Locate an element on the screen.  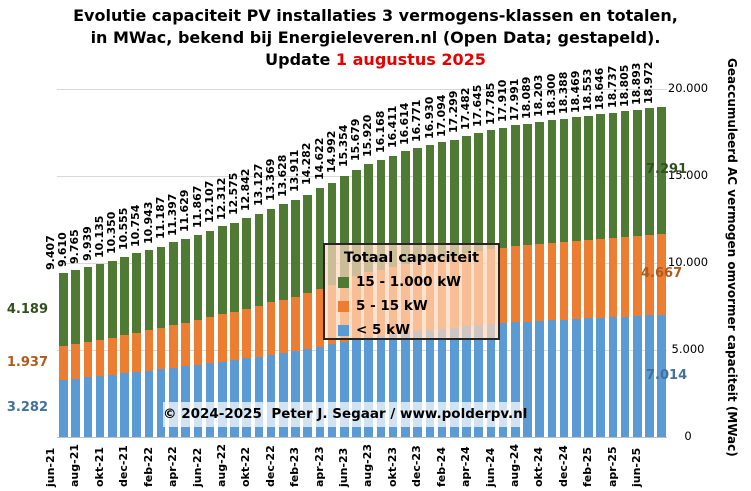
x-axis-tick-label: apr-25 is located at coordinates (612, 466).